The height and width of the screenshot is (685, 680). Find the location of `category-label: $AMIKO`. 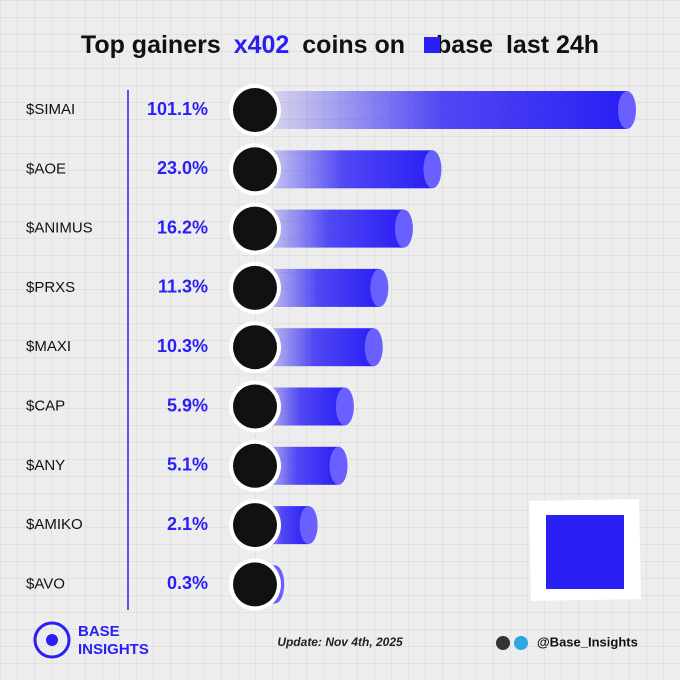

category-label: $AMIKO is located at coordinates (54, 524).